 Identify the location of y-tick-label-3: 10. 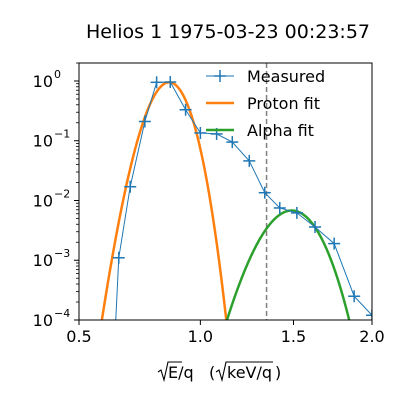
(43, 260).